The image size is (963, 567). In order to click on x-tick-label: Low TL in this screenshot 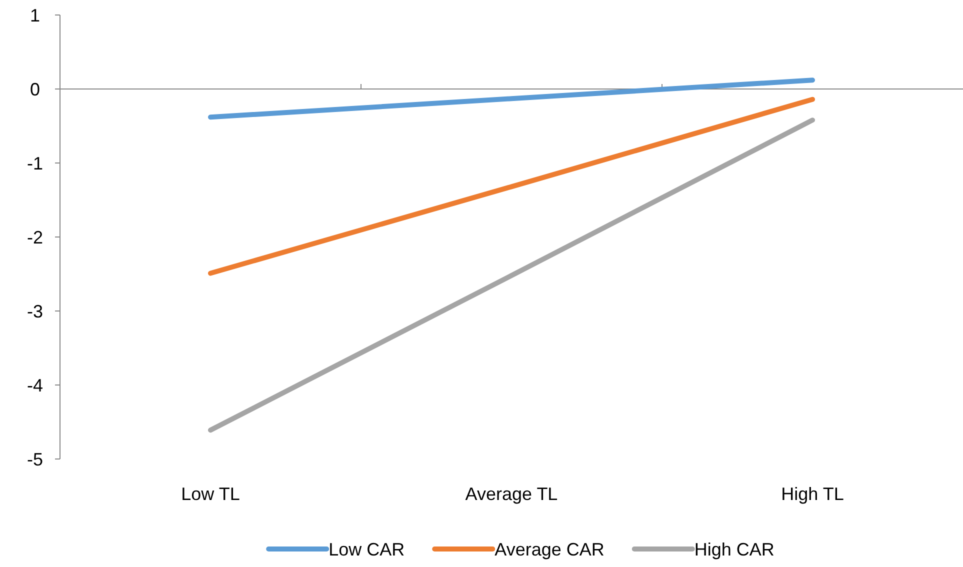, I will do `click(210, 494)`.